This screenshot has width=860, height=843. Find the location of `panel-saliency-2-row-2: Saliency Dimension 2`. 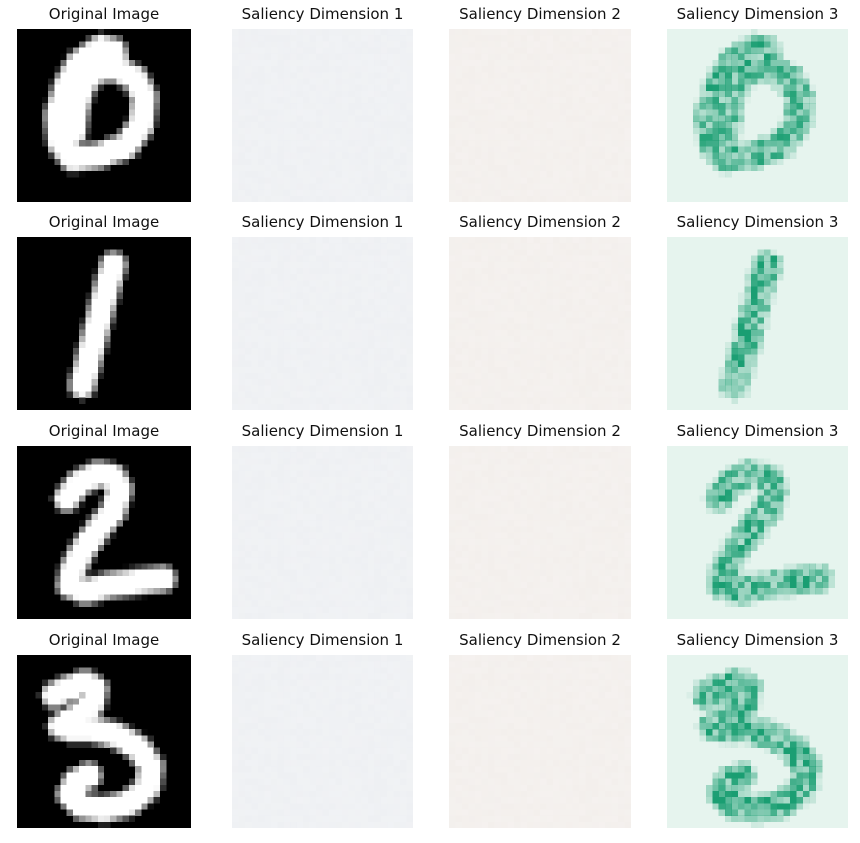

panel-saliency-2-row-2: Saliency Dimension 2 is located at coordinates (540, 520).